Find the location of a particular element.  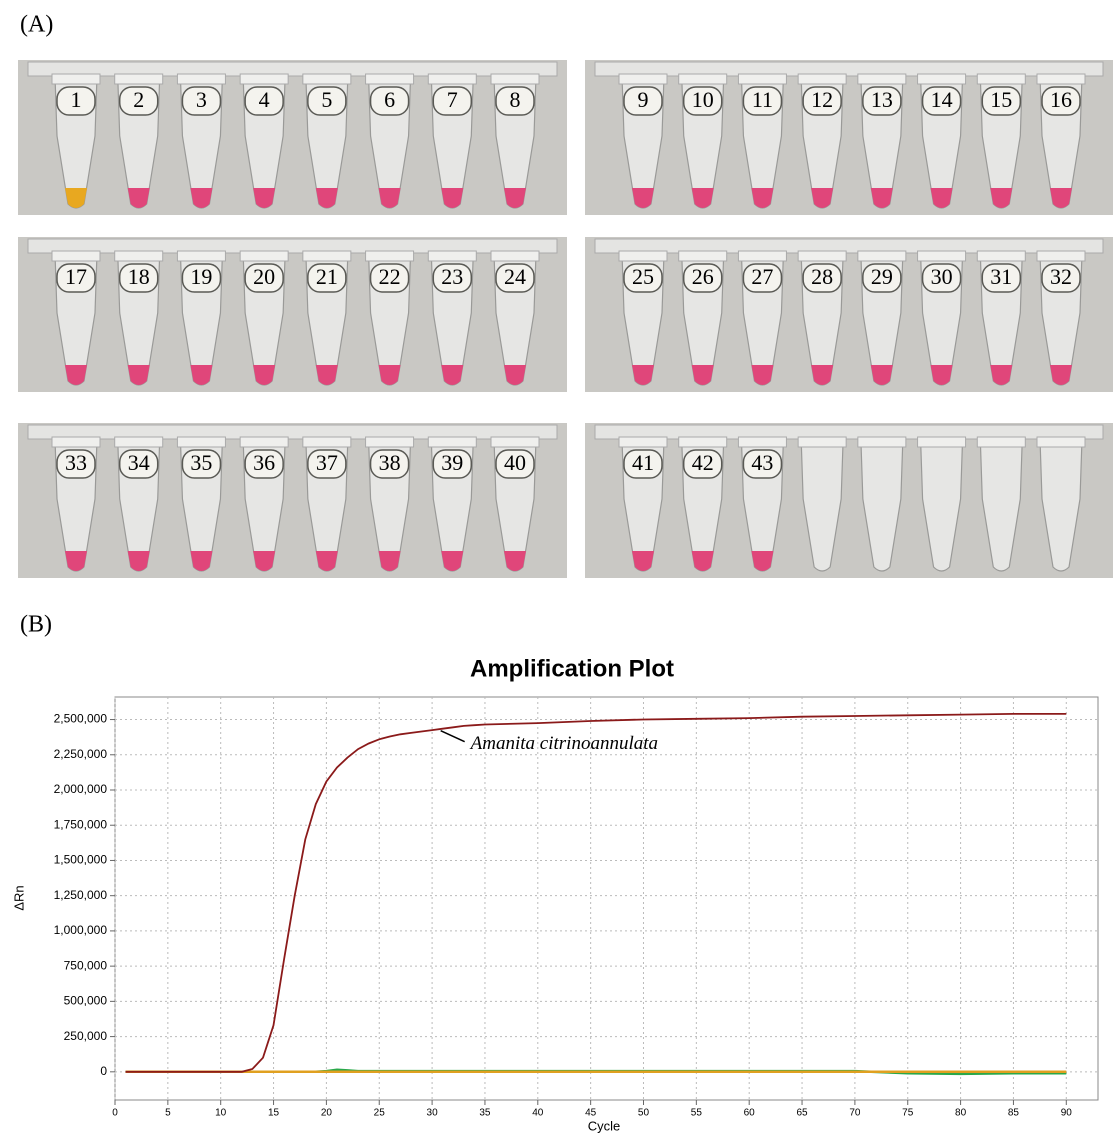

tube-label: 43 is located at coordinates (762, 462).